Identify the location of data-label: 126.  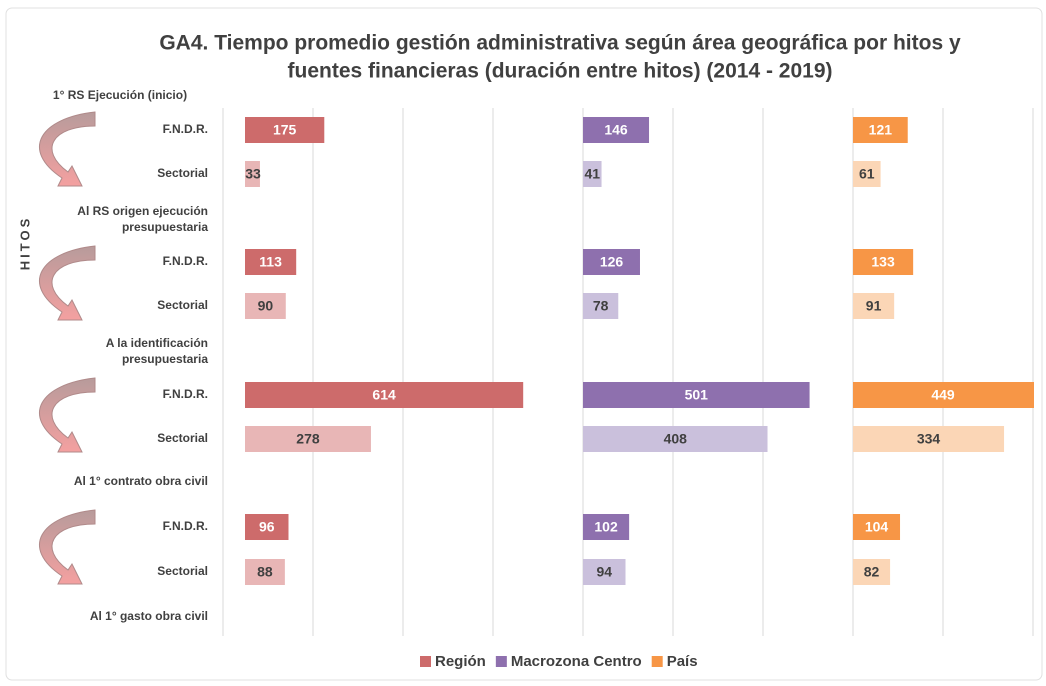
(612, 262).